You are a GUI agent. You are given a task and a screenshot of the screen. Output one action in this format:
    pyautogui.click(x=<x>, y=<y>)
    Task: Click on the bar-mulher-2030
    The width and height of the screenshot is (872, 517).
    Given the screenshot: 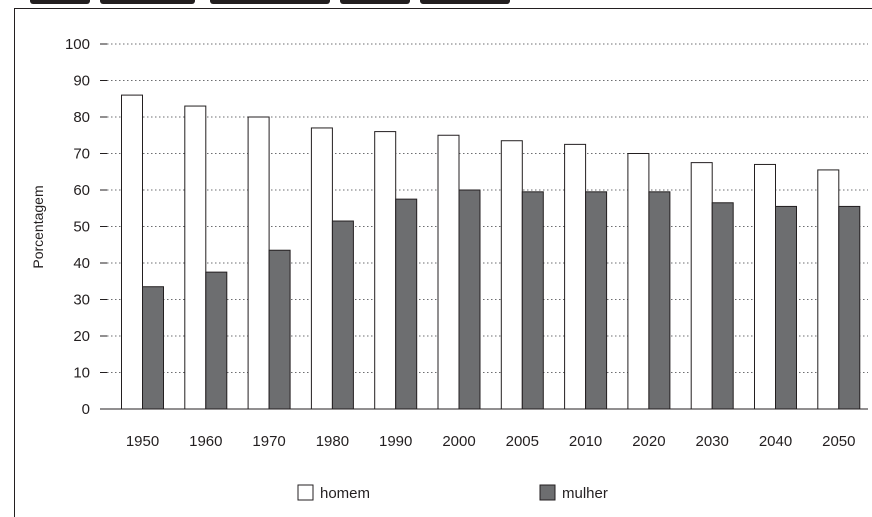 What is the action you would take?
    pyautogui.click(x=722, y=306)
    